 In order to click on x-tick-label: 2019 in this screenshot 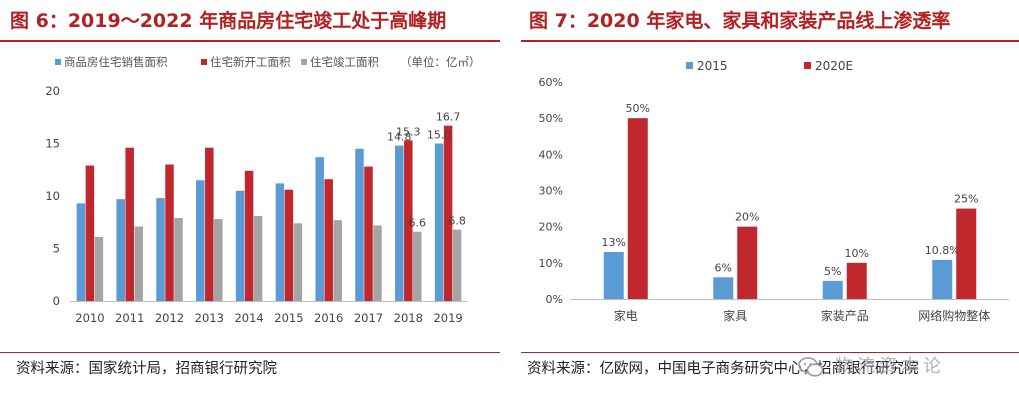, I will do `click(447, 318)`.